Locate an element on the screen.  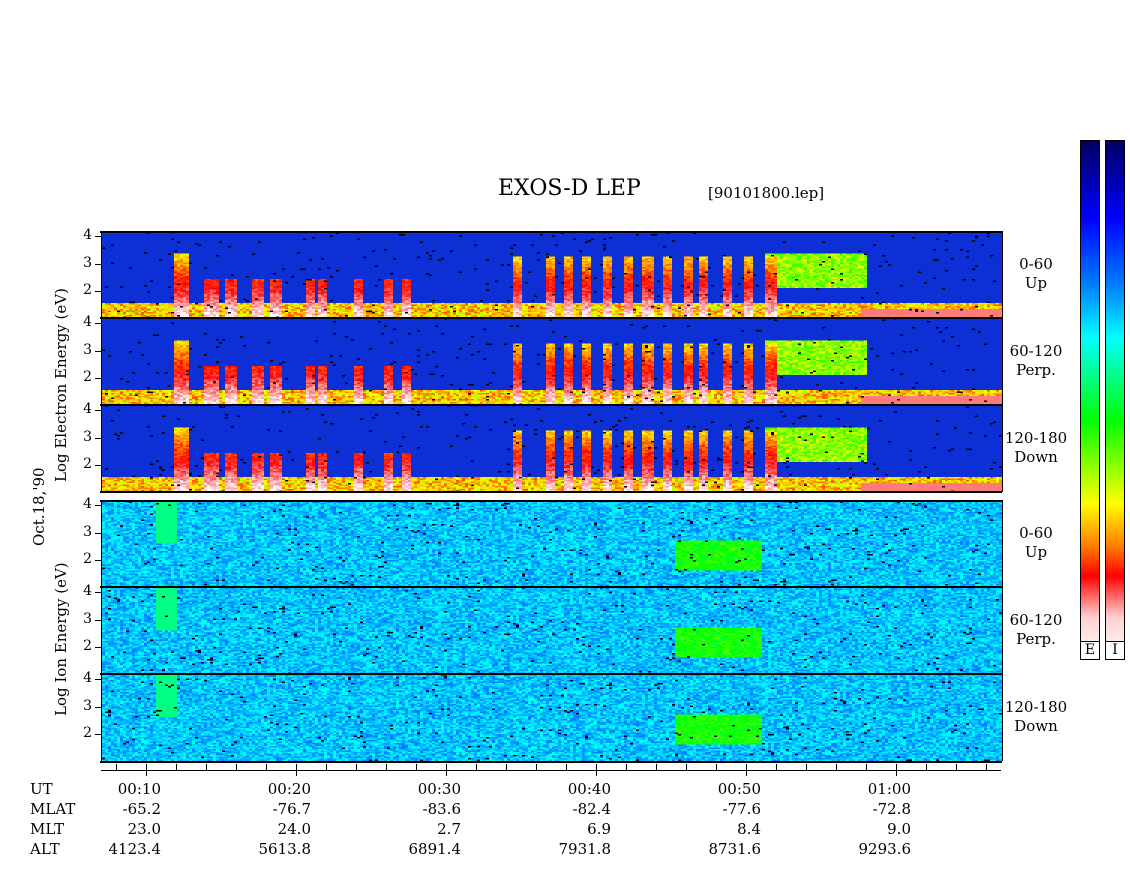
panel-label-electron-2: 60-120 Perp. is located at coordinates (1036, 361).